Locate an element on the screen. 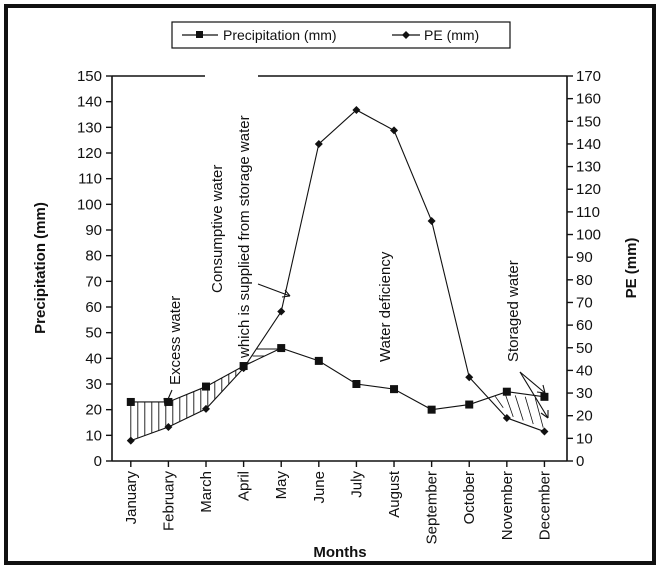  legend: Precipitation (mm) PE (mm) is located at coordinates (341, 35).